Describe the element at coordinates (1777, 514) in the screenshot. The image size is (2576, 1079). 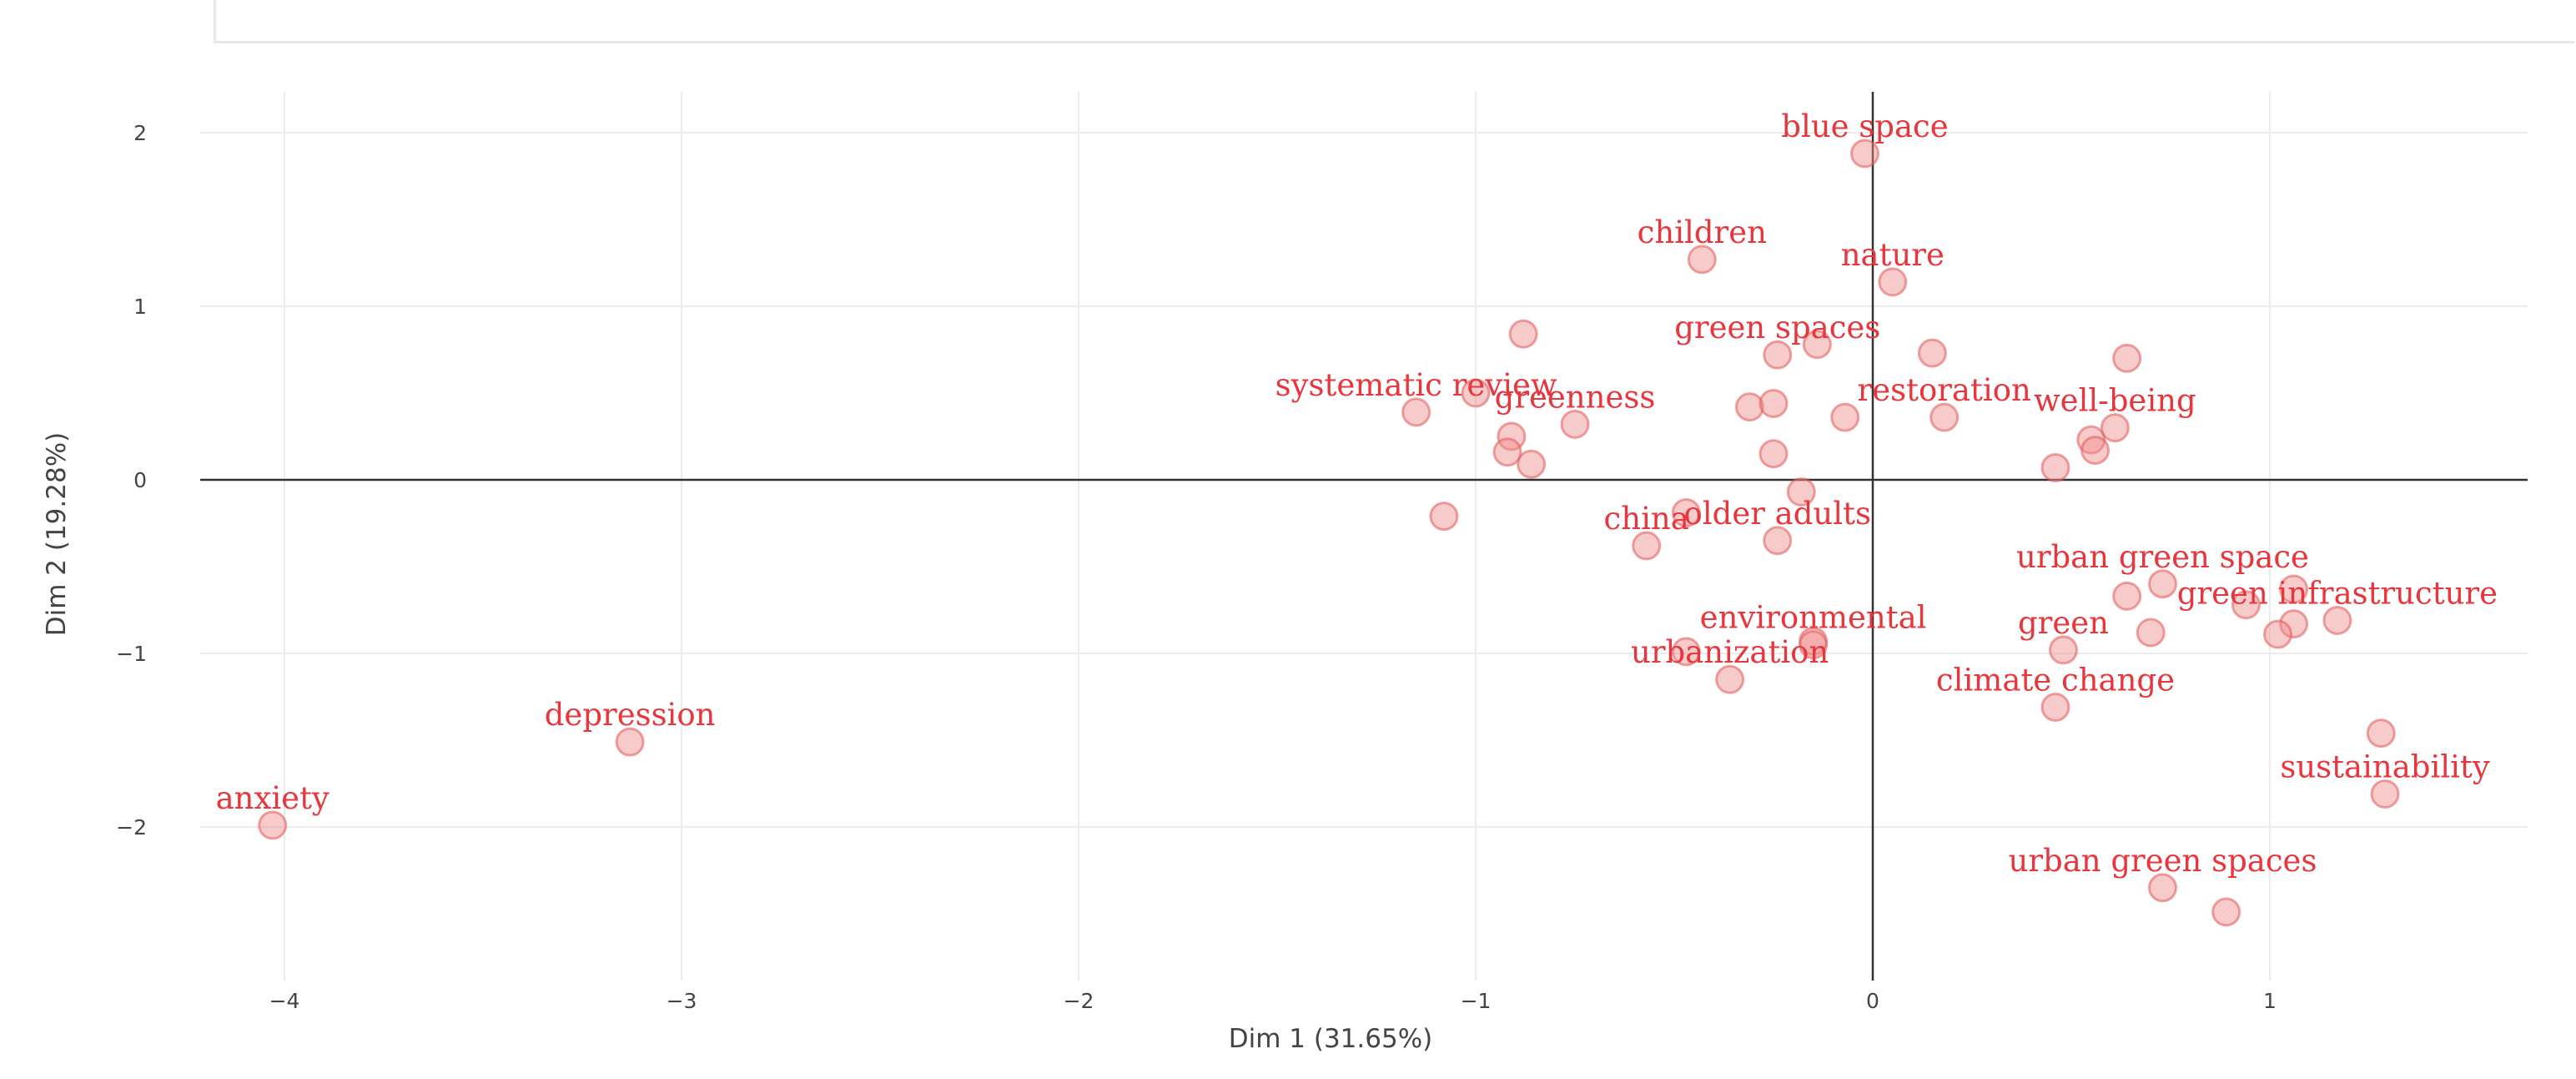
I see `point-label: older adults` at that location.